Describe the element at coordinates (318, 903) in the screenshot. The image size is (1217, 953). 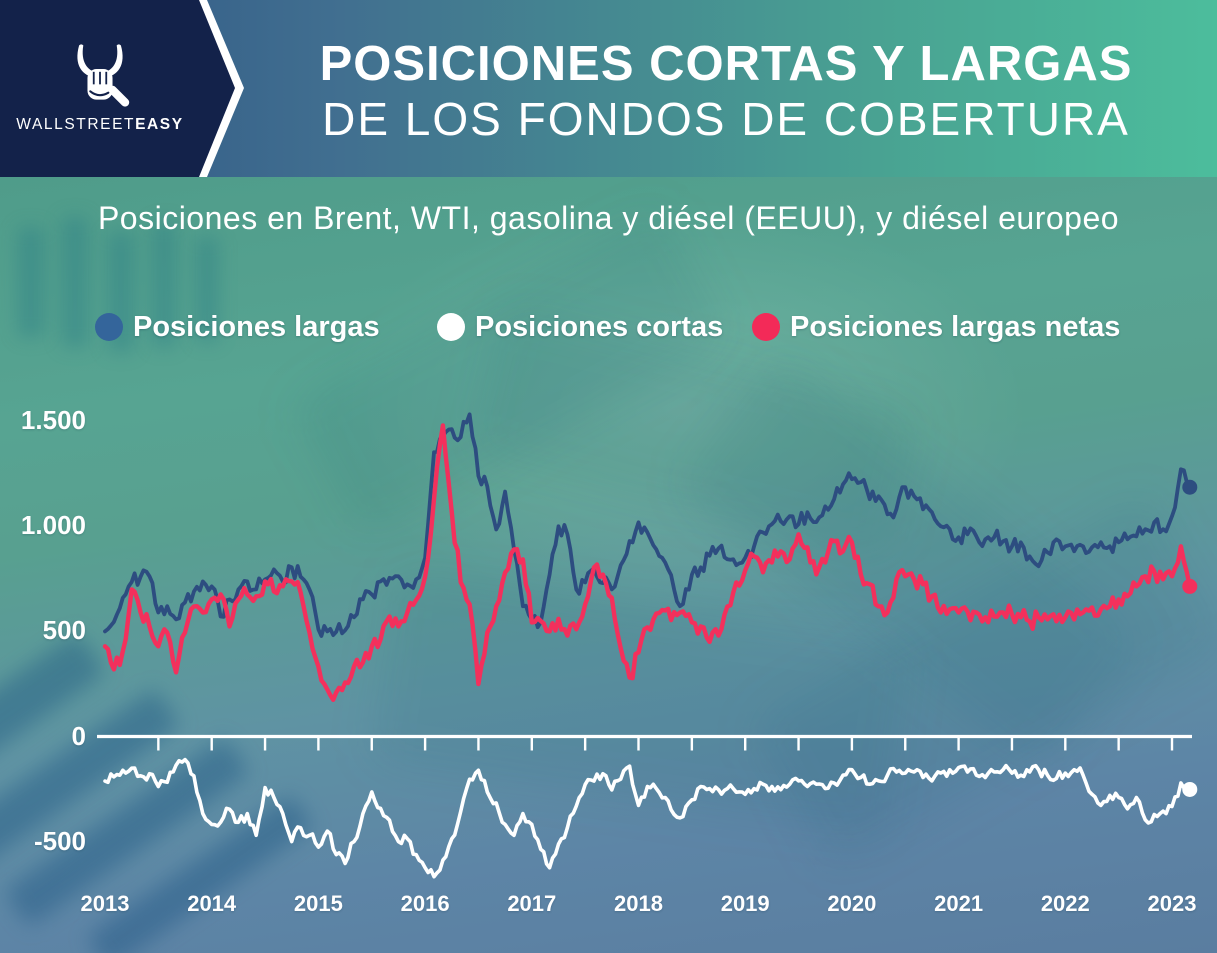
I see `x-axis-year-label: 2015` at that location.